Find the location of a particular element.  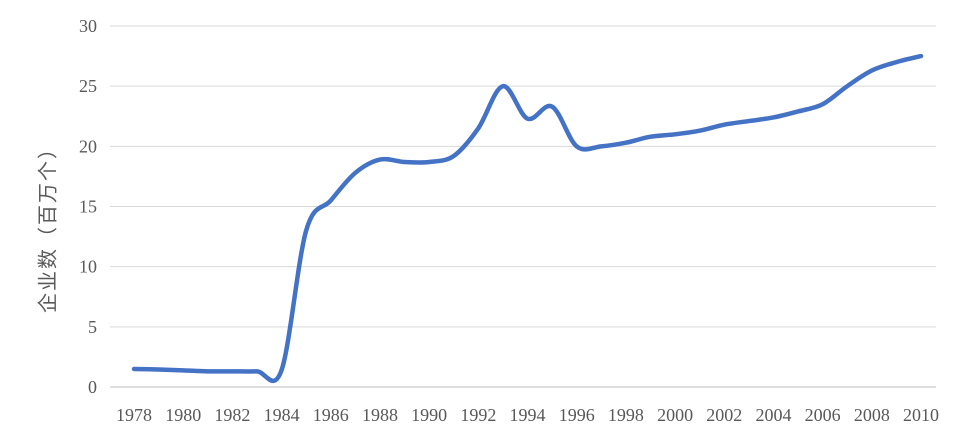

x-tick-label: 1978 is located at coordinates (134, 415).